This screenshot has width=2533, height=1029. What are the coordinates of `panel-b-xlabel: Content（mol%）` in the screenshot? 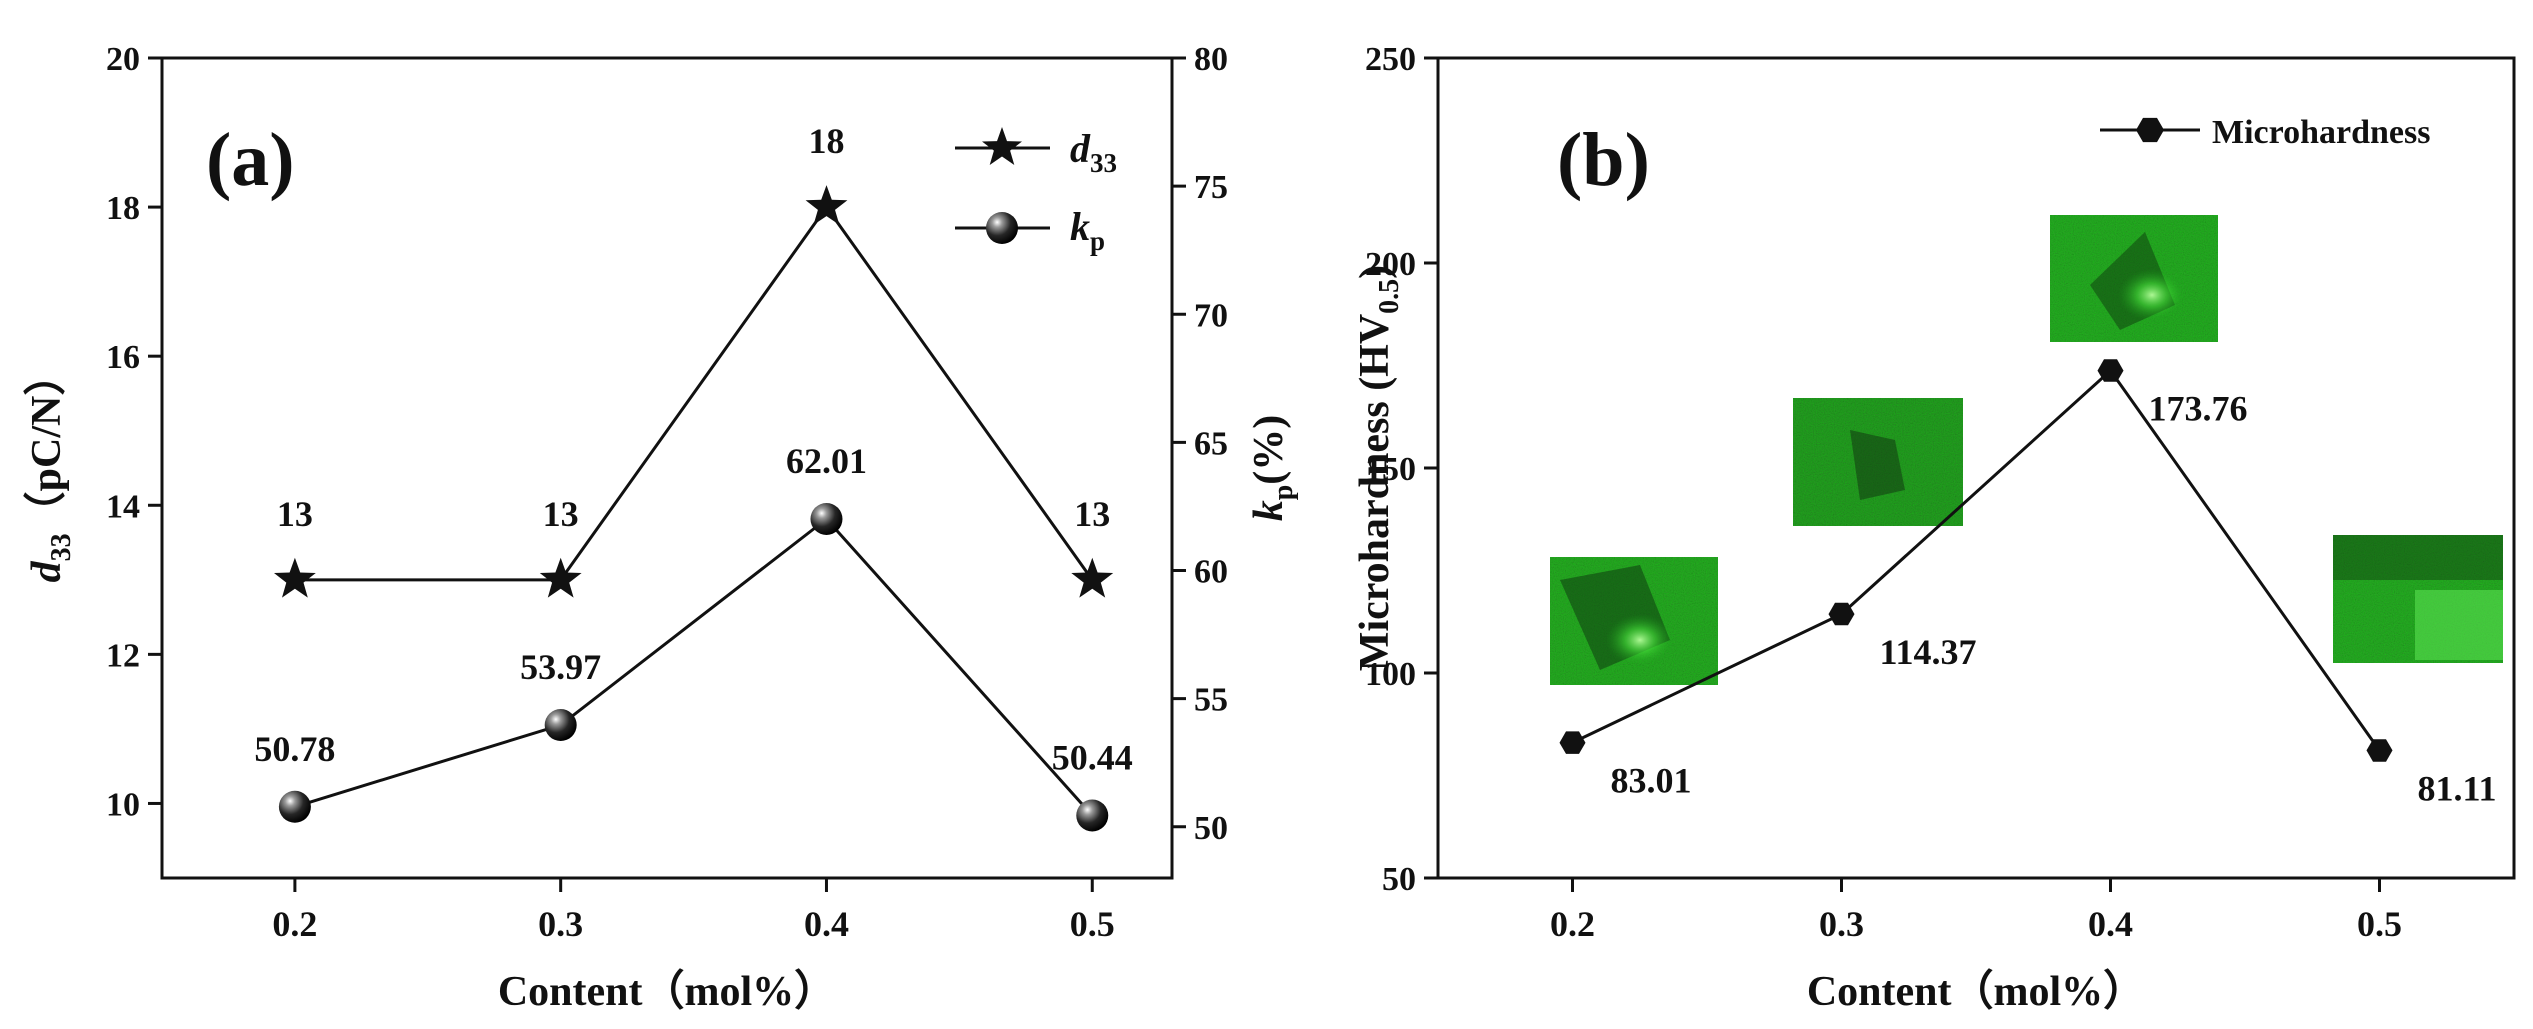 It's located at (1976, 991).